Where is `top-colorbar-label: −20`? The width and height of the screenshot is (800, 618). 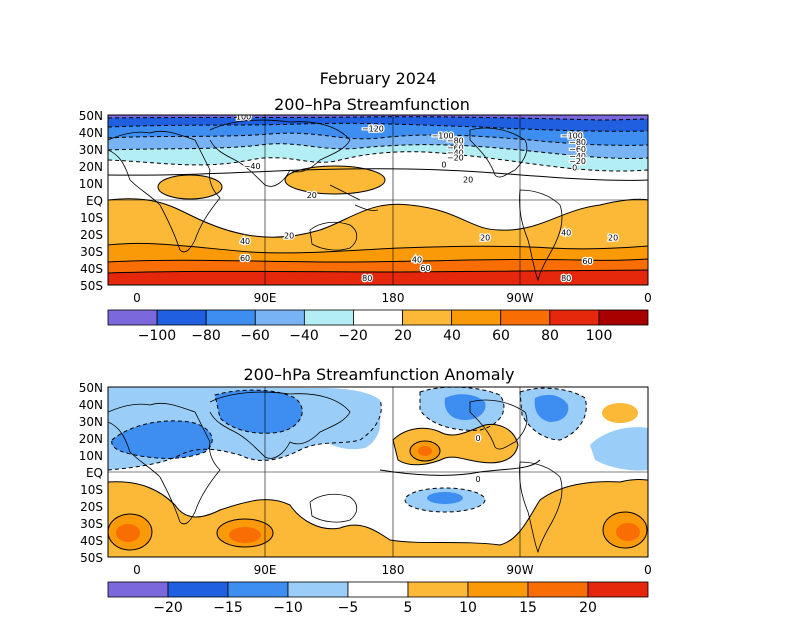 top-colorbar-label: −20 is located at coordinates (353, 336).